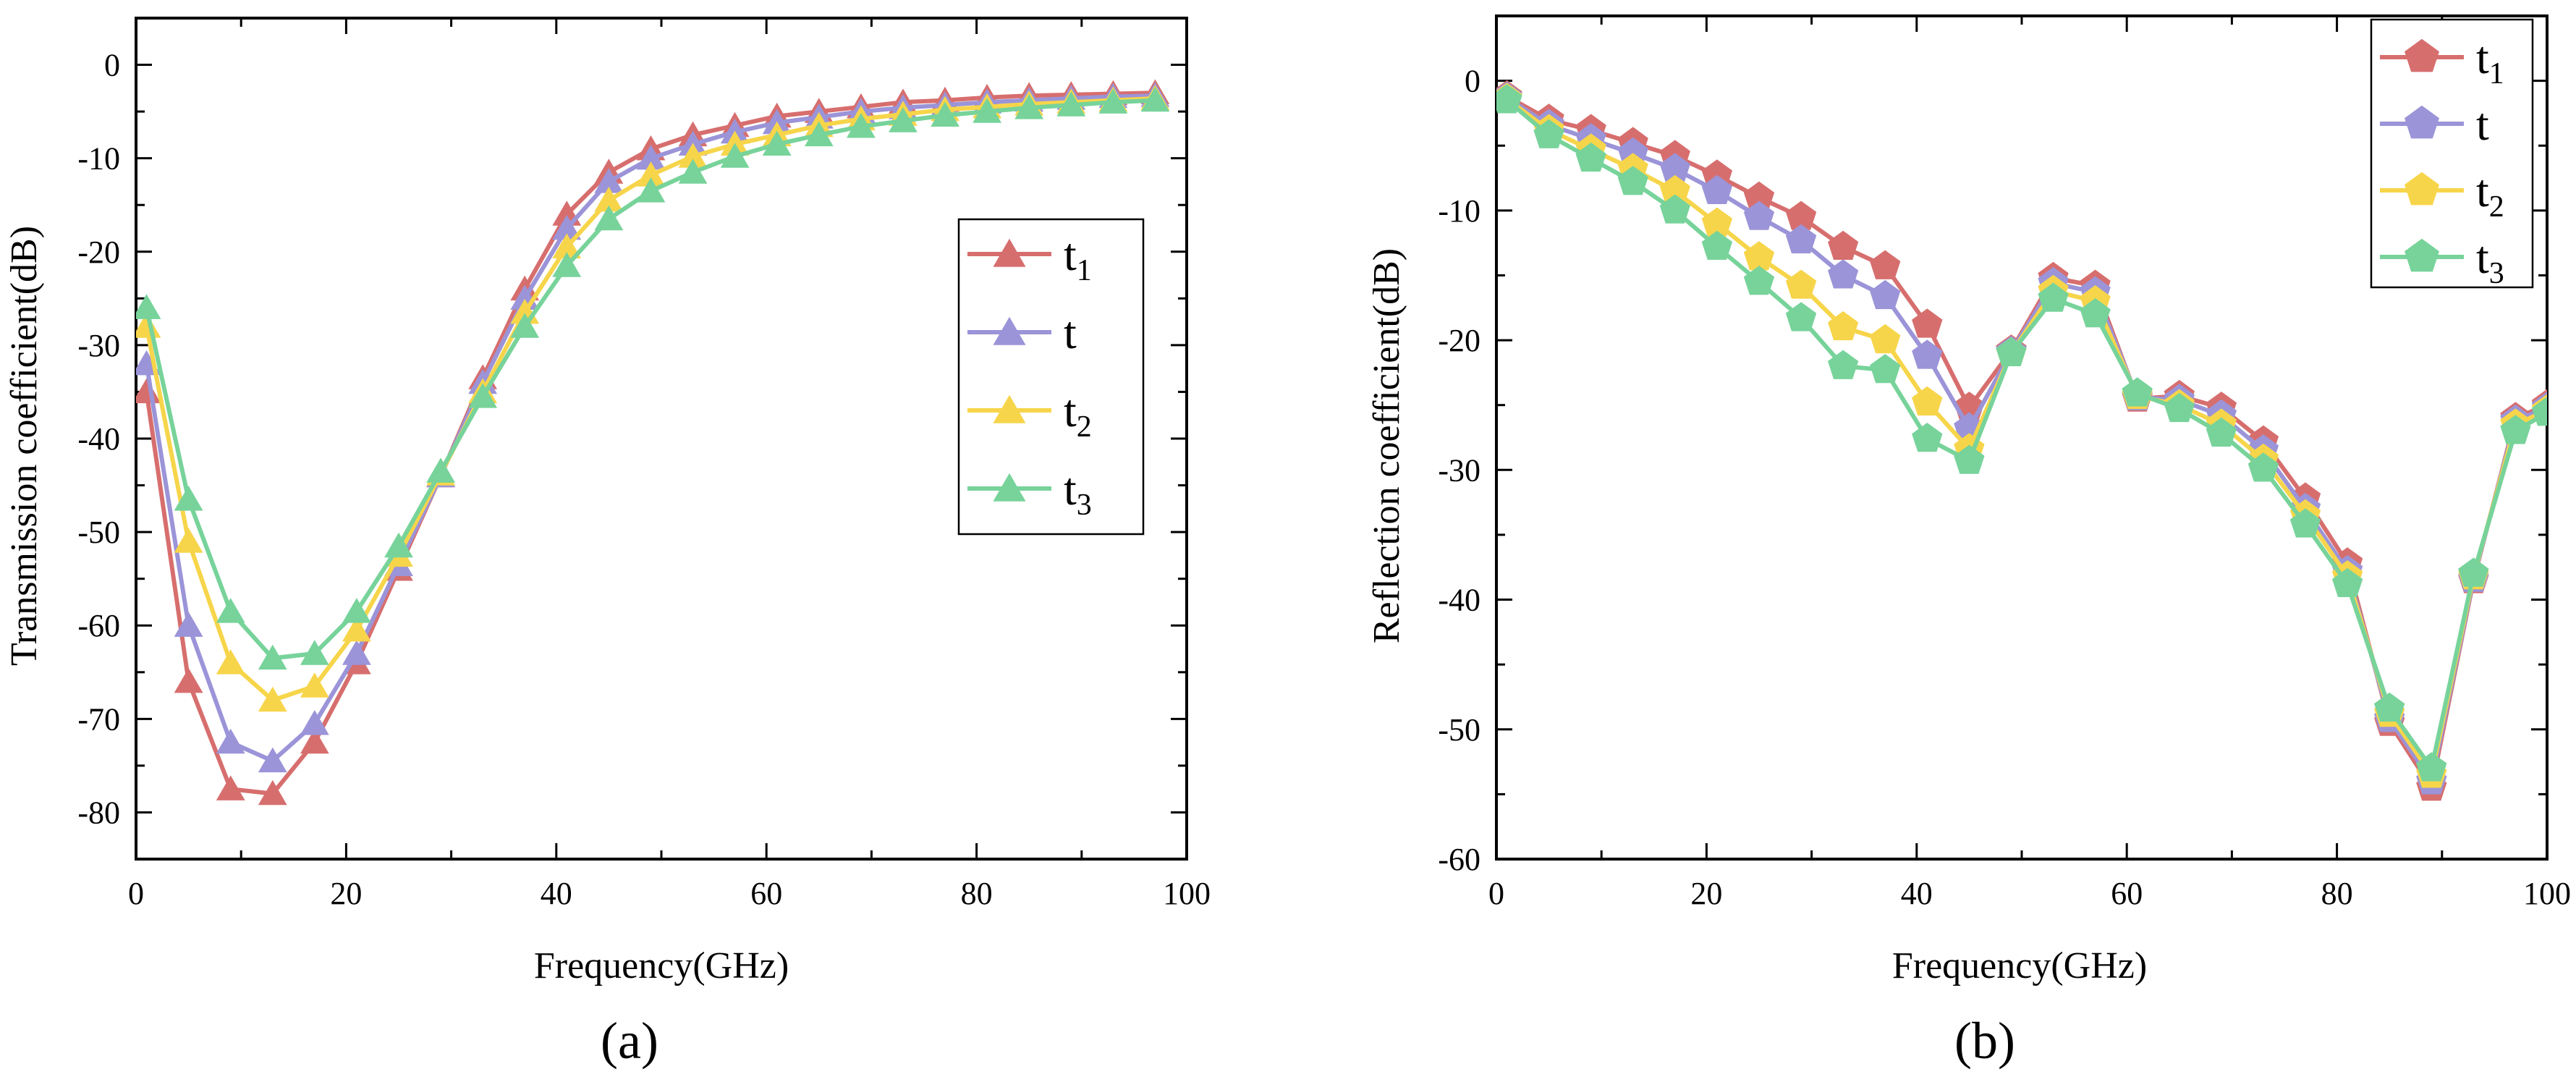 This screenshot has height=1082, width=2576. What do you see at coordinates (2127, 893) in the screenshot?
I see `panel-b-x-tick-label: 60` at bounding box center [2127, 893].